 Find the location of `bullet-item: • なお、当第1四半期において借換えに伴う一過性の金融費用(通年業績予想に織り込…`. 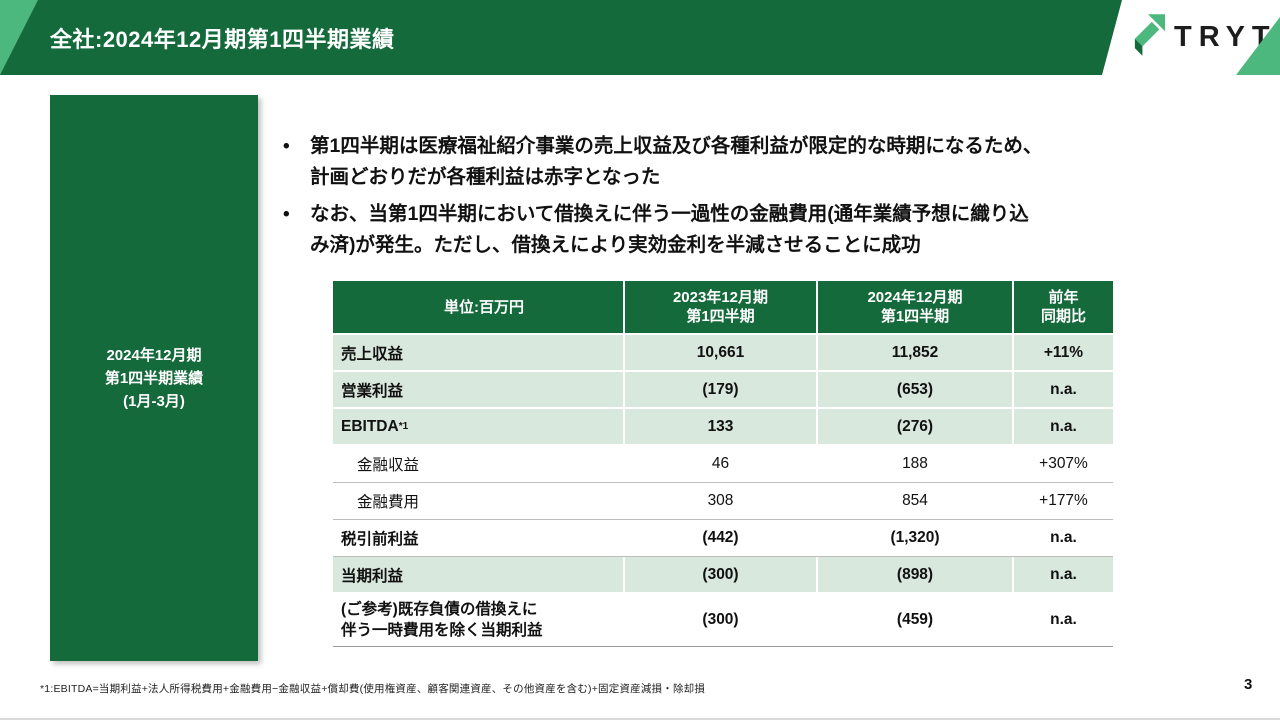

bullet-item: • なお、当第1四半期において借換えに伴う一過性の金融費用(通年業績予想に織り込… is located at coordinates (763, 230).